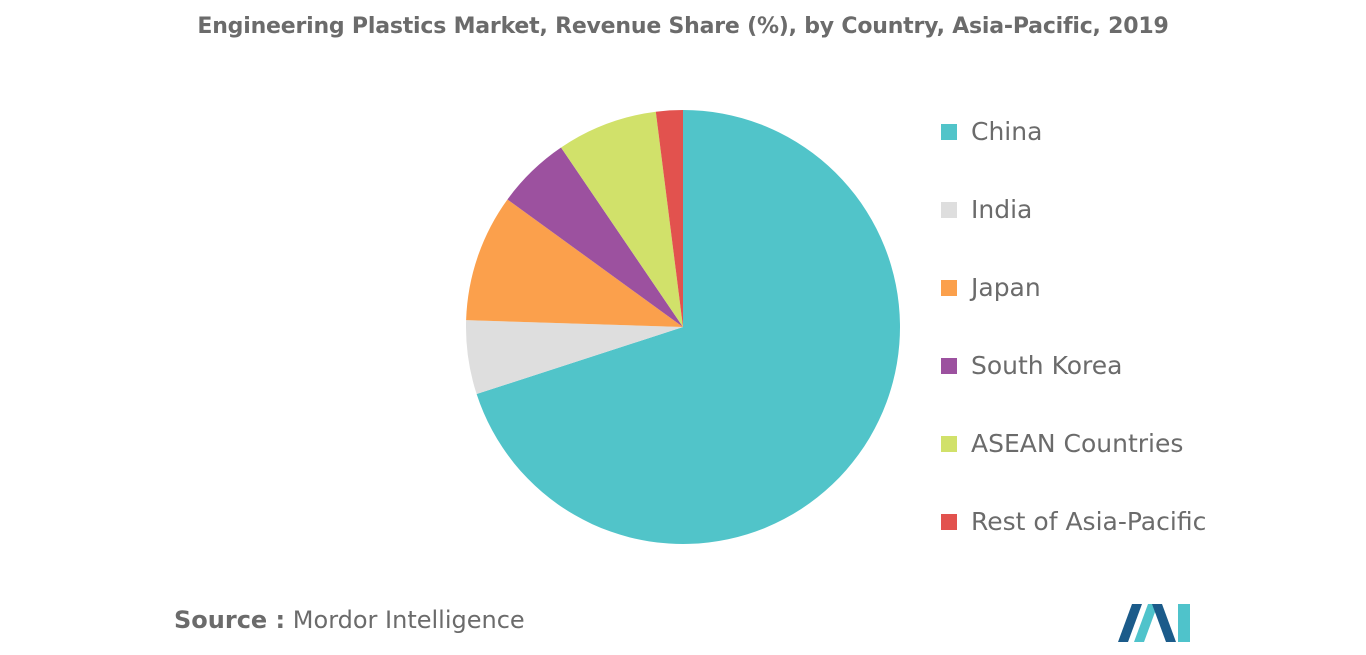 This screenshot has width=1366, height=655. I want to click on logo-shape-right, so click(1164, 623).